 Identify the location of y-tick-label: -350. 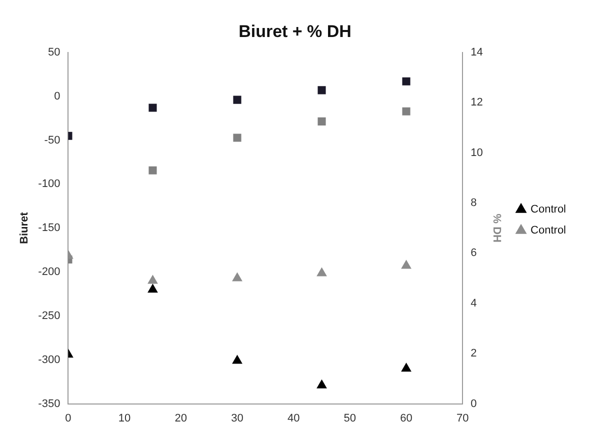
(49, 404).